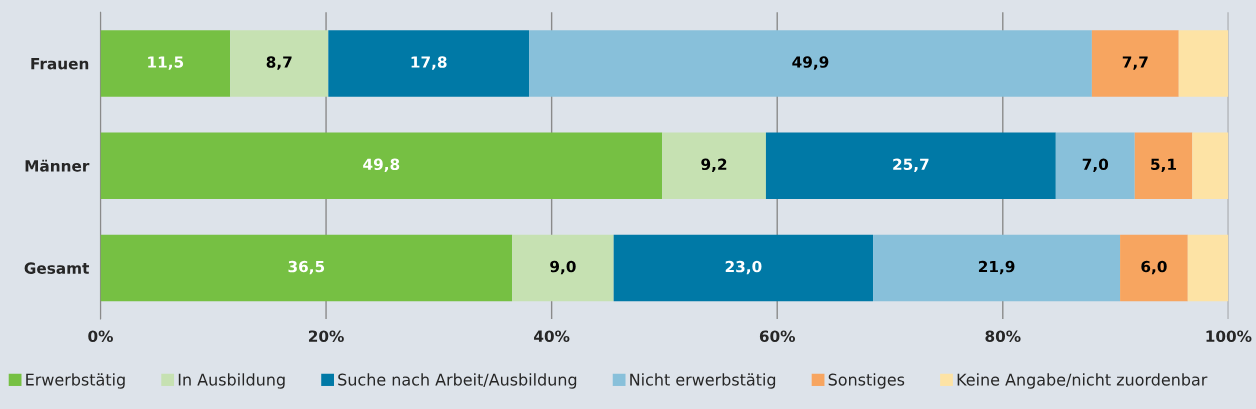 This screenshot has width=1256, height=409. I want to click on legend-label: In Ausbildung, so click(231, 381).